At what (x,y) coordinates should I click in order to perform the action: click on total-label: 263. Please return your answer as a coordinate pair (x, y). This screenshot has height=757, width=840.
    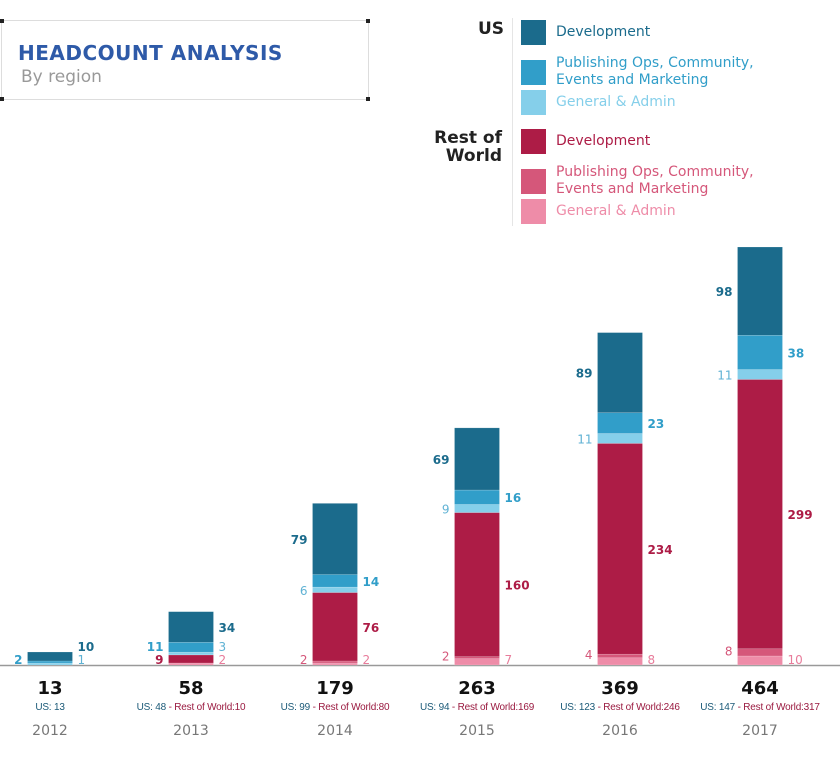
    Looking at the image, I should click on (477, 688).